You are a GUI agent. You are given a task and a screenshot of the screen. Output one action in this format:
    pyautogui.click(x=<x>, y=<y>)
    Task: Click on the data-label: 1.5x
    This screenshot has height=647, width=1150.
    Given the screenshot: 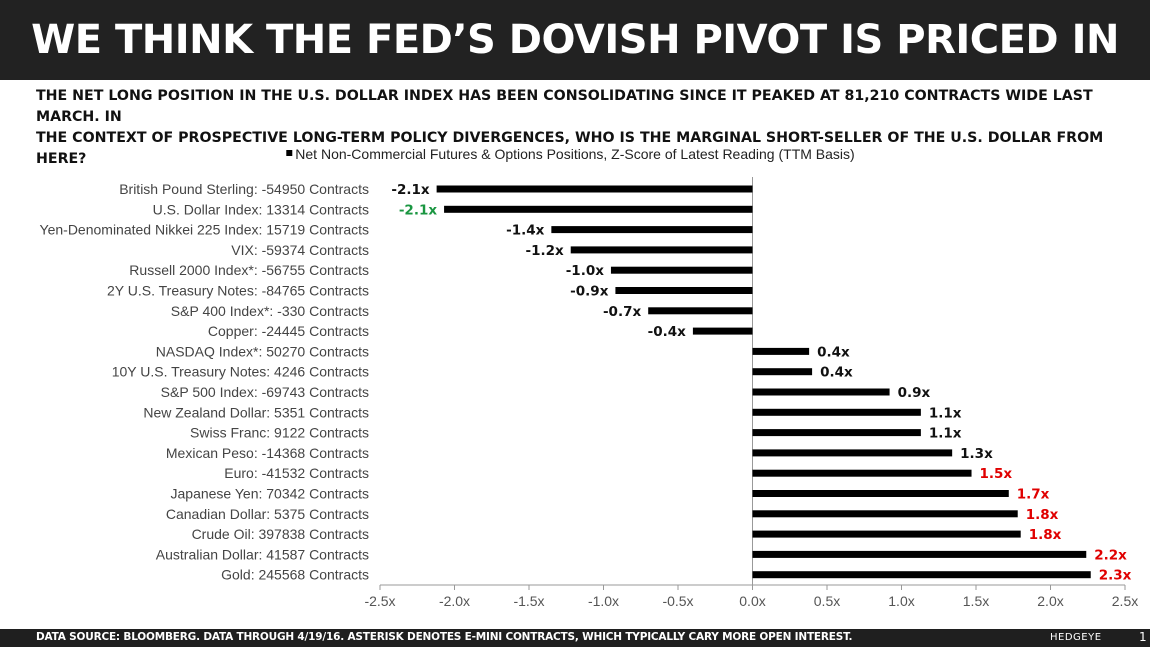 What is the action you would take?
    pyautogui.click(x=996, y=474)
    